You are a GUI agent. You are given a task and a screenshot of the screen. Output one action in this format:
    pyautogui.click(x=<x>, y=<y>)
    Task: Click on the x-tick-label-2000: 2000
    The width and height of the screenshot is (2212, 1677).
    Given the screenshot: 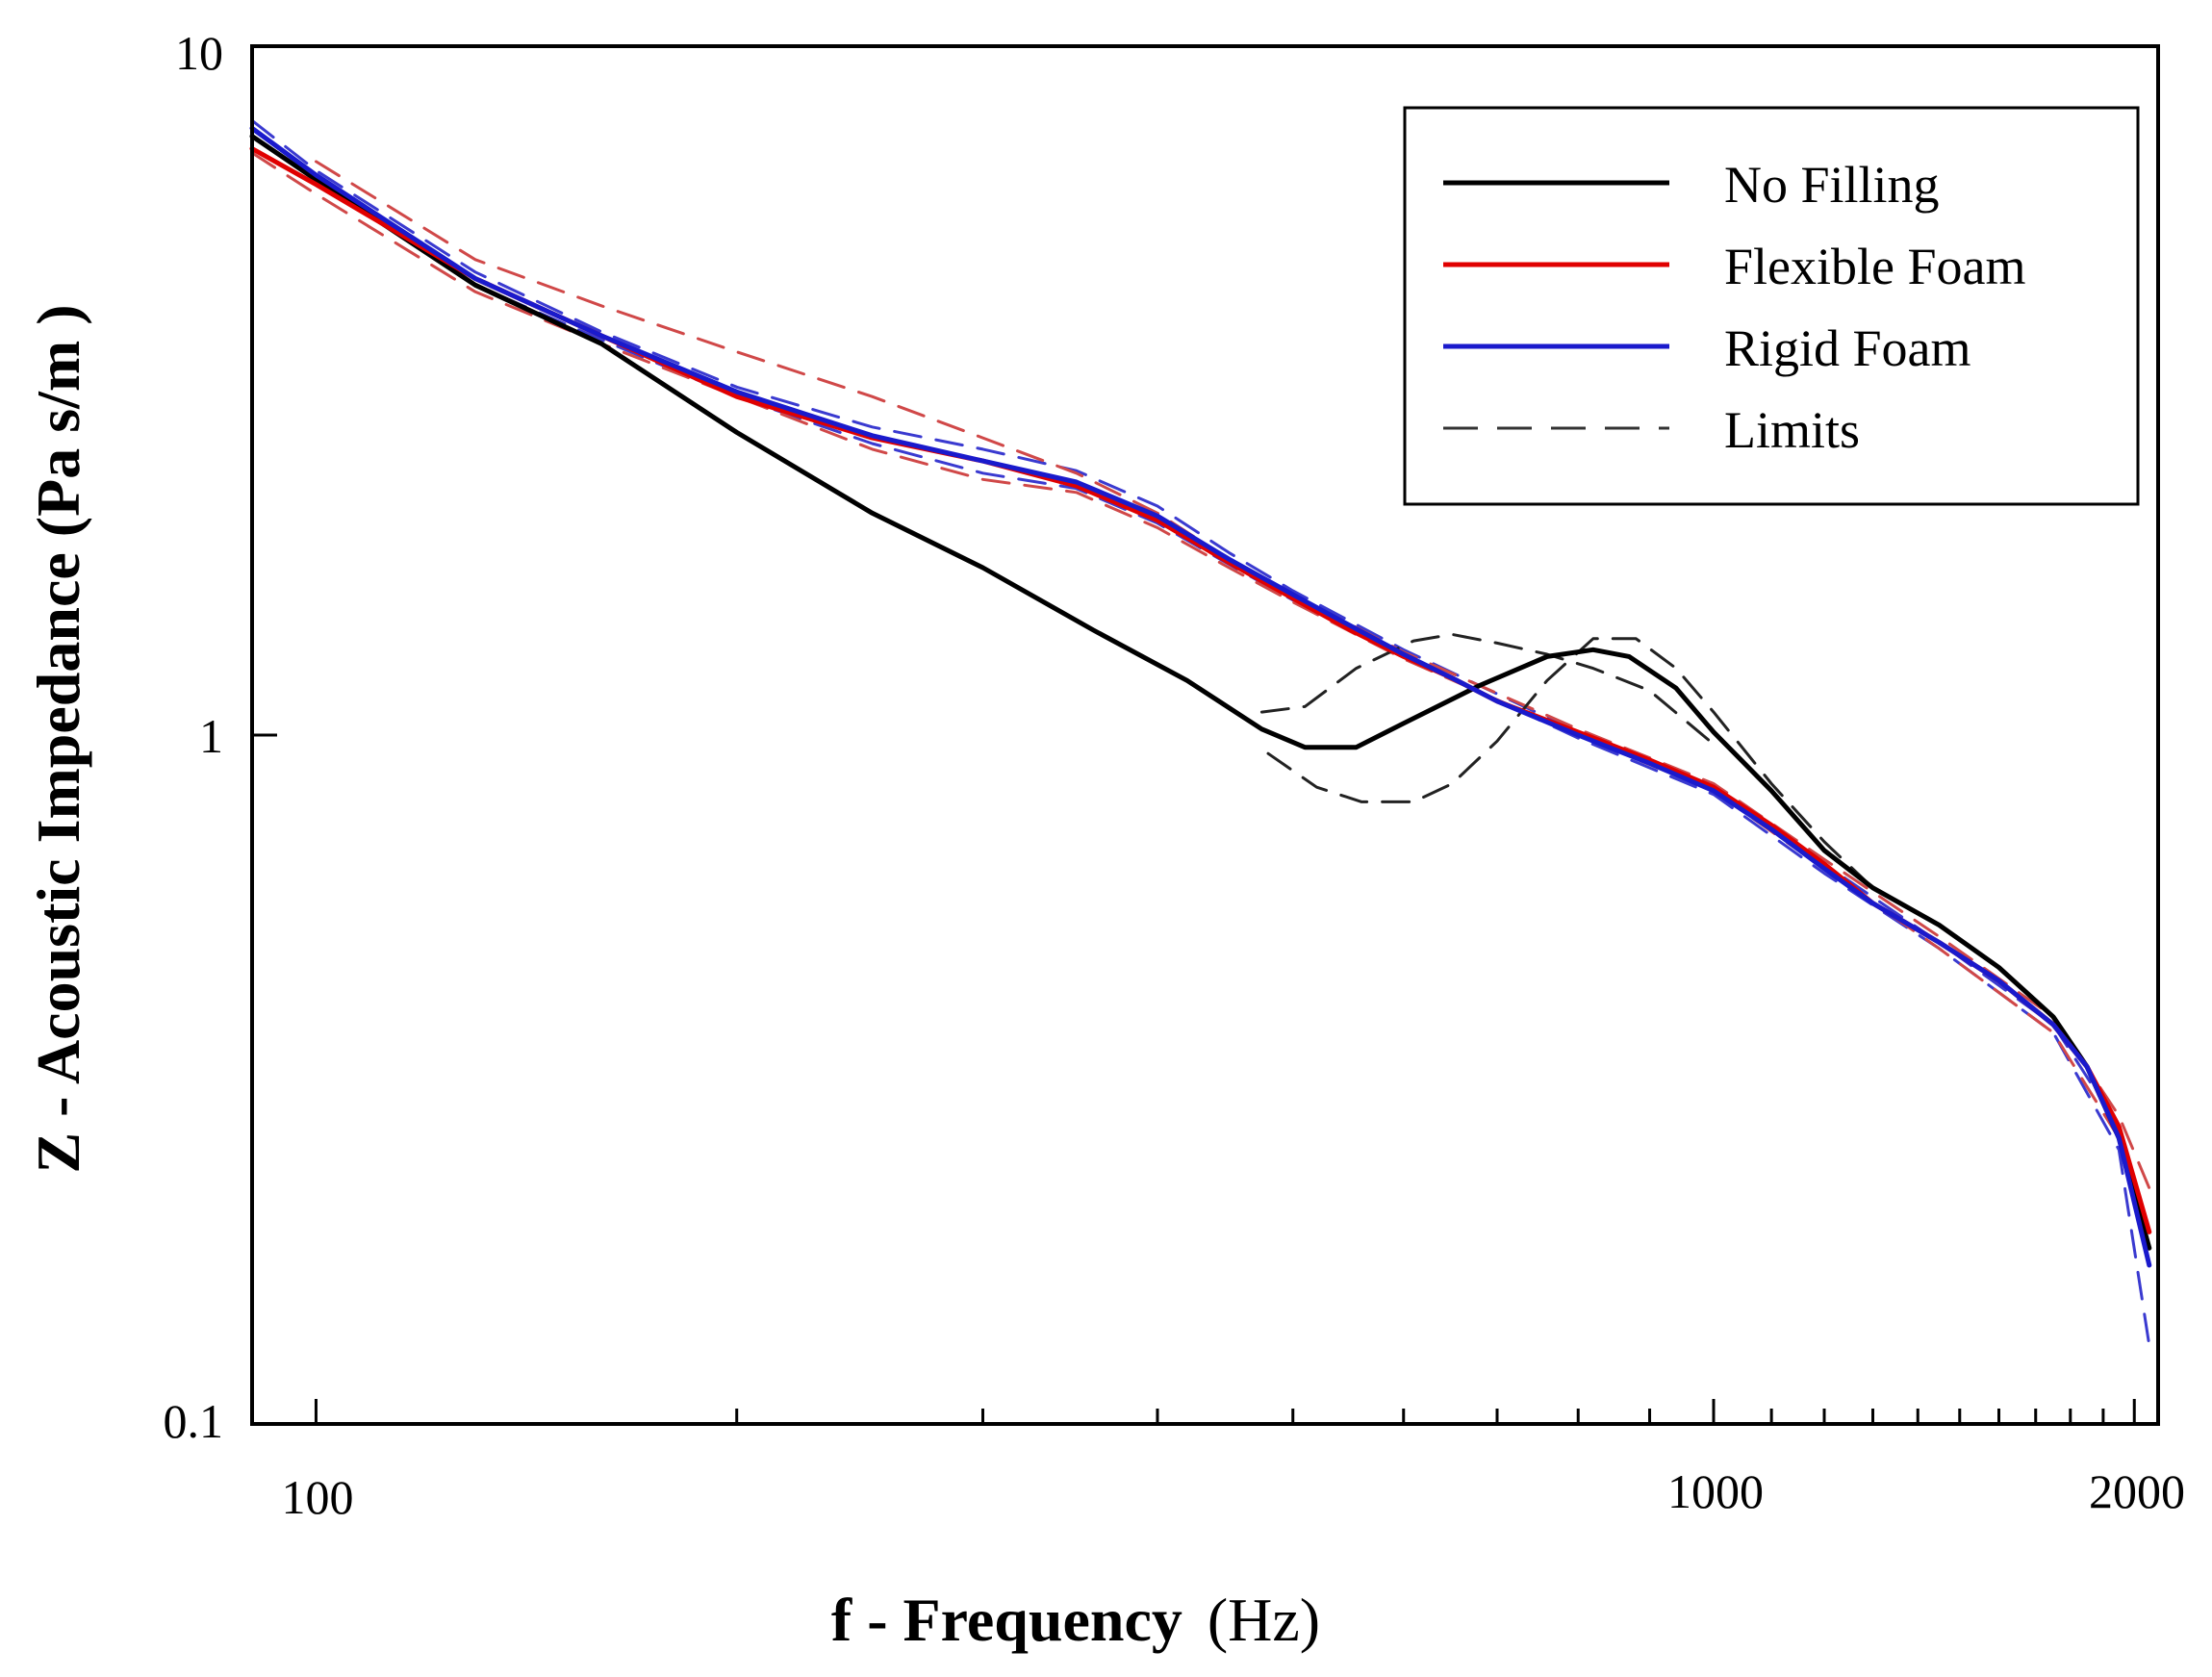 What is the action you would take?
    pyautogui.click(x=2137, y=1491)
    